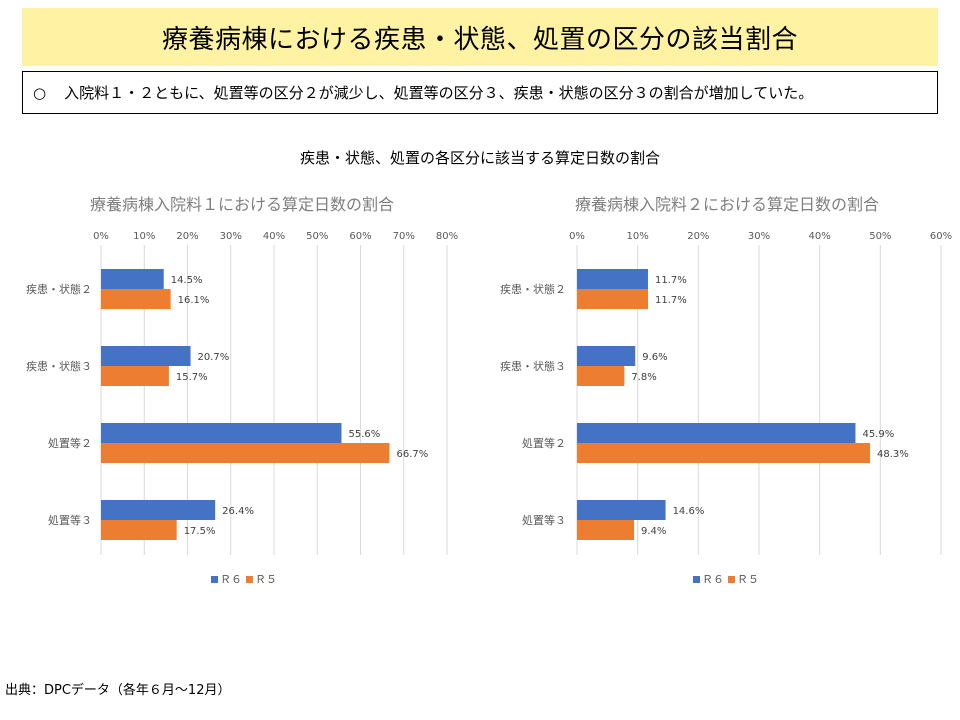 The width and height of the screenshot is (960, 720). What do you see at coordinates (479, 39) in the screenshot?
I see `page-title: 療養病棟における疾患・状態、処置の区分の該当割合` at bounding box center [479, 39].